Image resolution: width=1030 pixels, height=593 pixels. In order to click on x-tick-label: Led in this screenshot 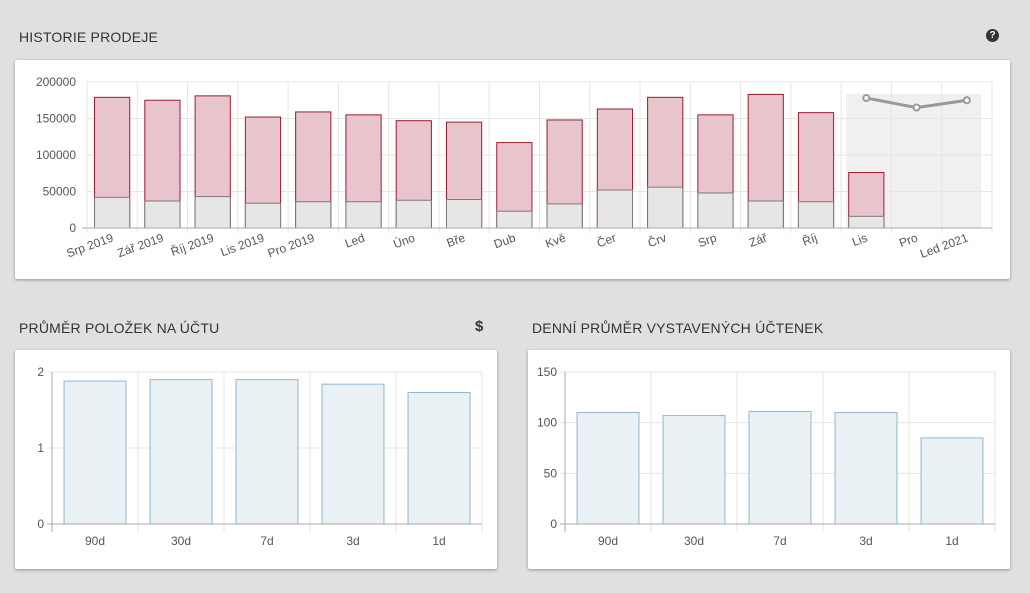, I will do `click(355, 241)`.